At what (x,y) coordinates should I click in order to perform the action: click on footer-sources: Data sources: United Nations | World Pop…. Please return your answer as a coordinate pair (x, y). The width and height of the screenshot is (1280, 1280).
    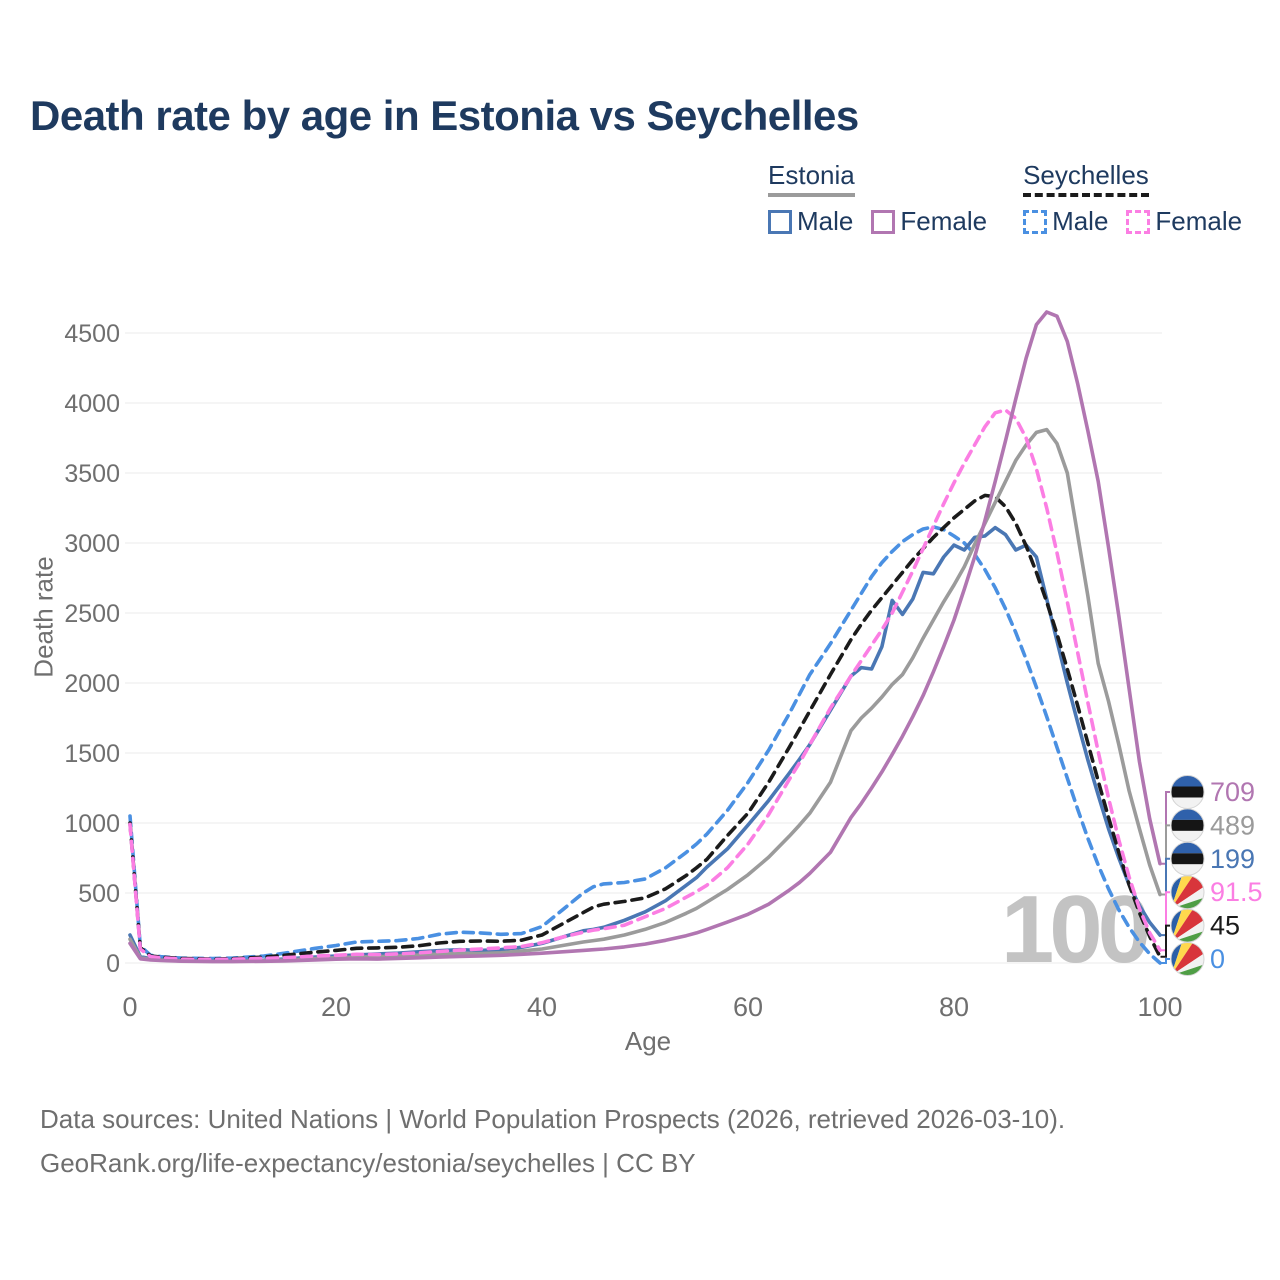
    Looking at the image, I should click on (553, 1119).